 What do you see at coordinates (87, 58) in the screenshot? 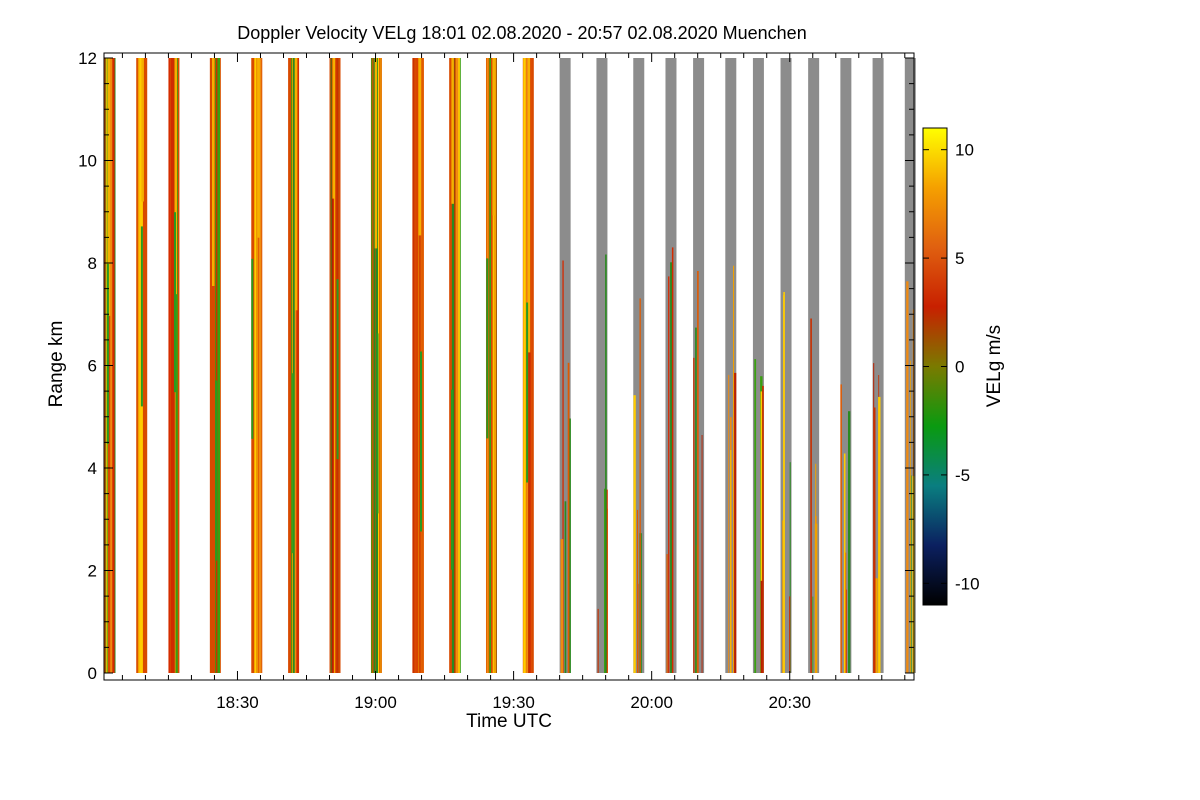
I see `y-tick-label: 12` at bounding box center [87, 58].